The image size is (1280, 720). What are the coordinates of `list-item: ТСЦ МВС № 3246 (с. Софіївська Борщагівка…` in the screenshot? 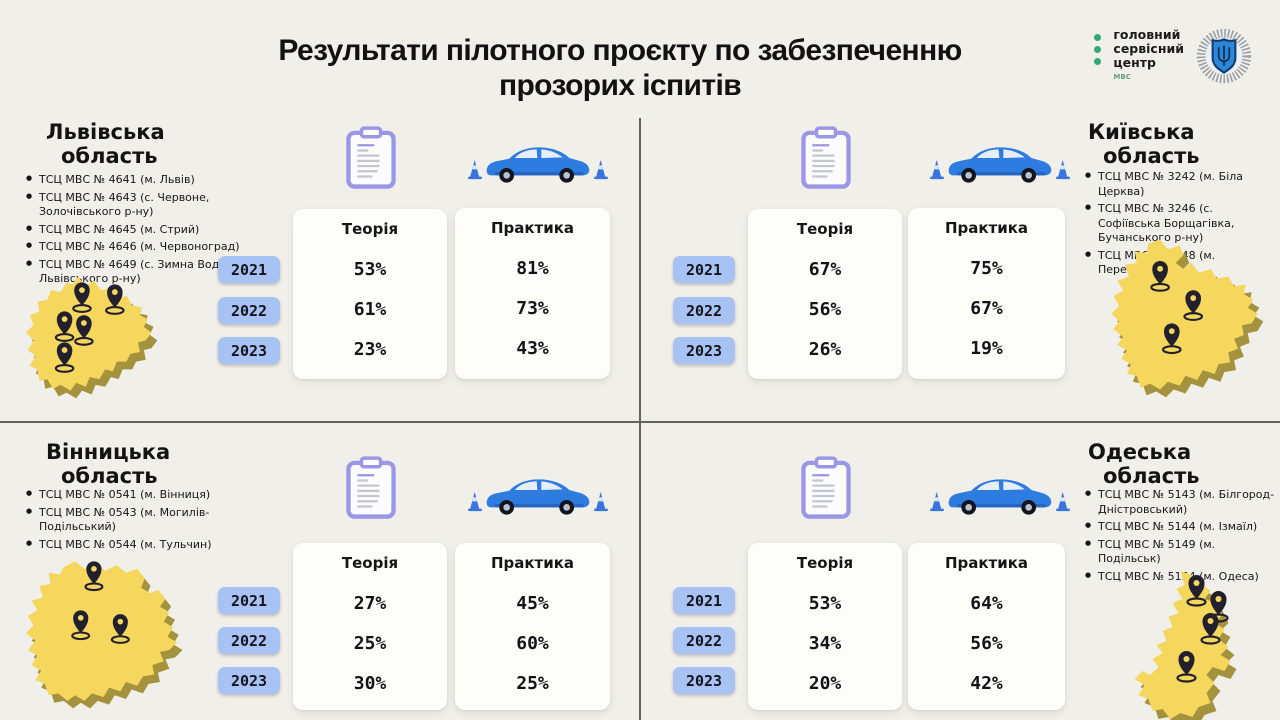 It's located at (1177, 224).